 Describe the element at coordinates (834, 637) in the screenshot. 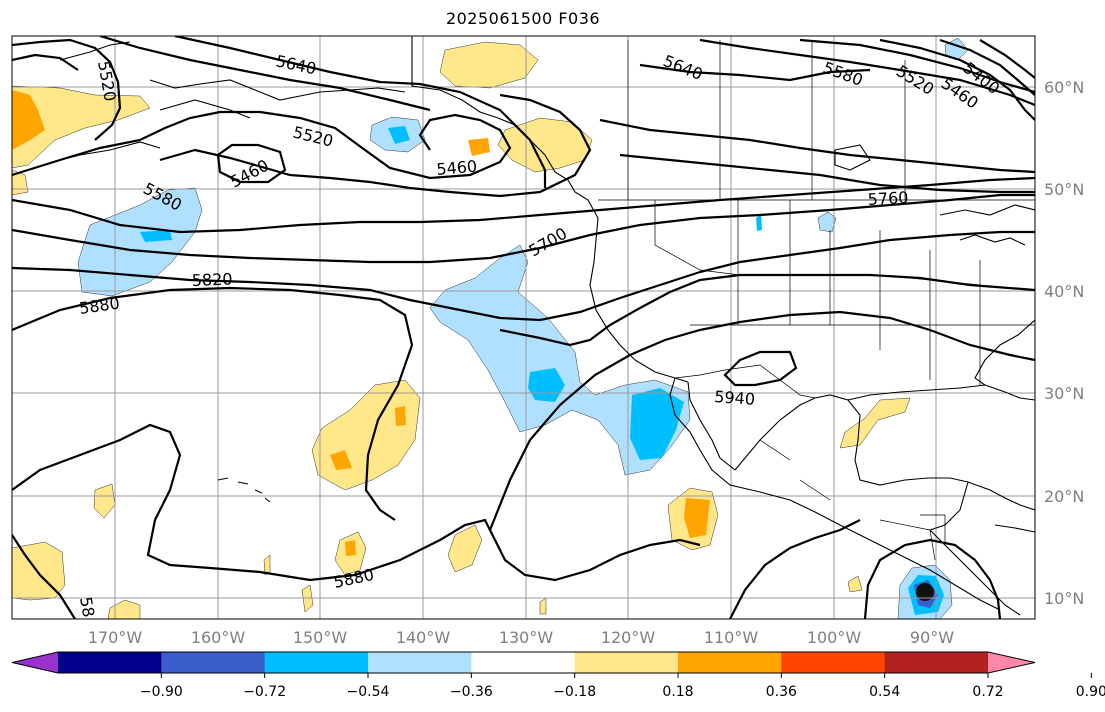

I see `lon-label: 100°W` at that location.